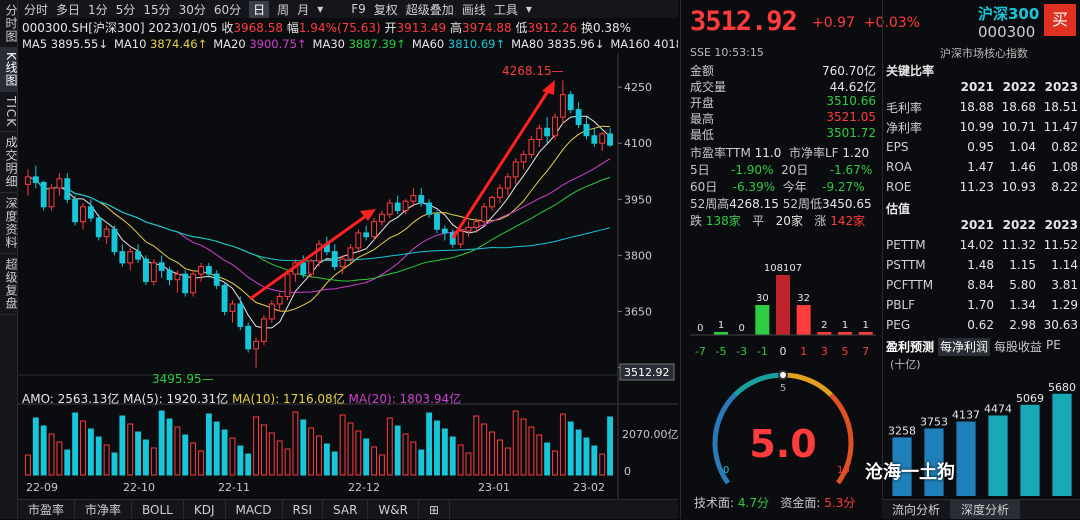 This screenshot has height=520, width=1080. What do you see at coordinates (9, 223) in the screenshot?
I see `vtab-depth: 深度资料` at bounding box center [9, 223].